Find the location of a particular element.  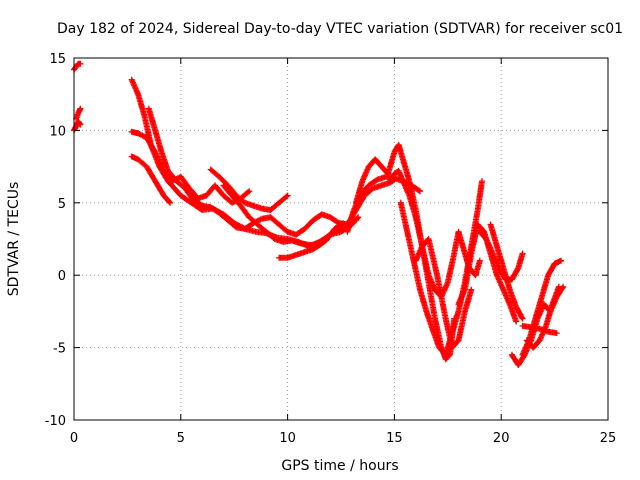

series-track-s is located at coordinates (506, 271).